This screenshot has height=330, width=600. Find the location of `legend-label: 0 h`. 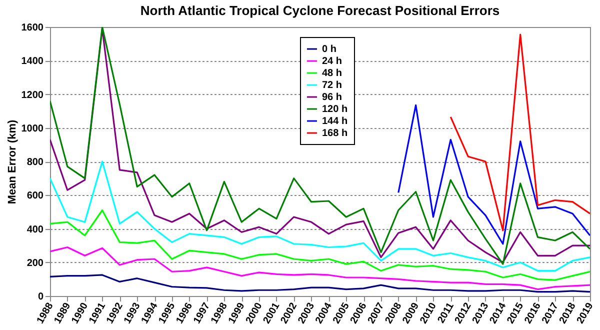

legend-label: 0 h is located at coordinates (329, 49).